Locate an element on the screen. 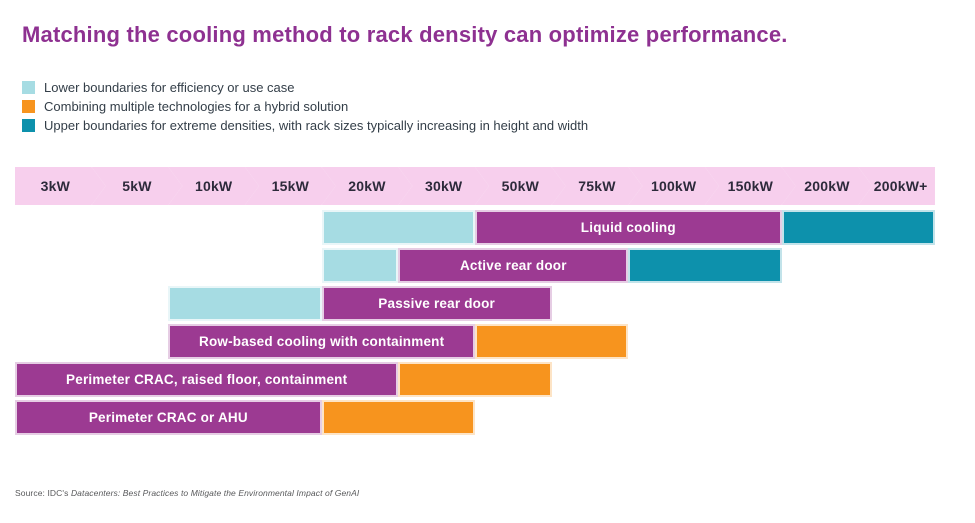 The height and width of the screenshot is (523, 975). axis-chevron-30kW: 30kW is located at coordinates (443, 186).